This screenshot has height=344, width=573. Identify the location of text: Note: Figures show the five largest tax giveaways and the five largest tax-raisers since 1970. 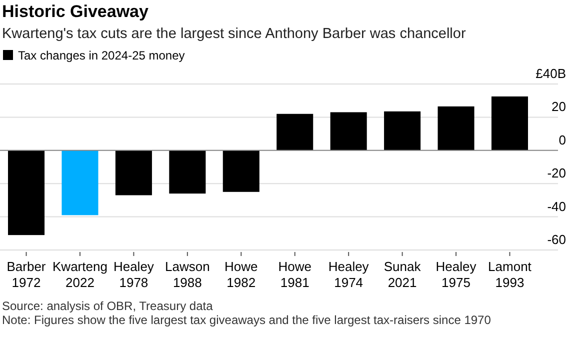
(247, 320).